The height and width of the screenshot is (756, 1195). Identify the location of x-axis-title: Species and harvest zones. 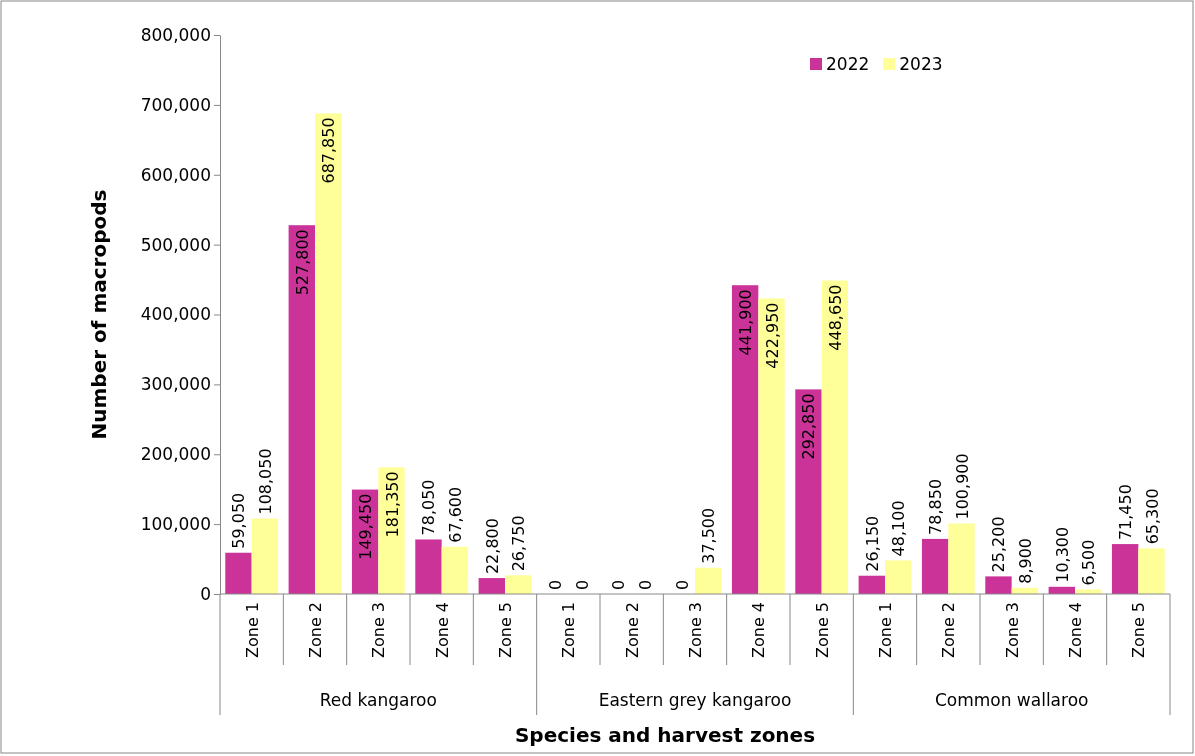
(665, 735).